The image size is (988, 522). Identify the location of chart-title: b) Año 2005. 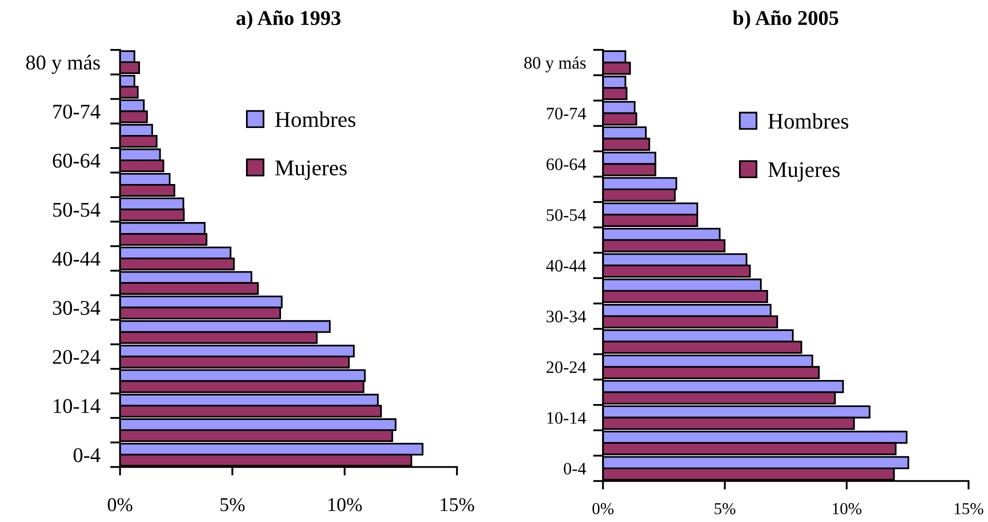
(785, 20).